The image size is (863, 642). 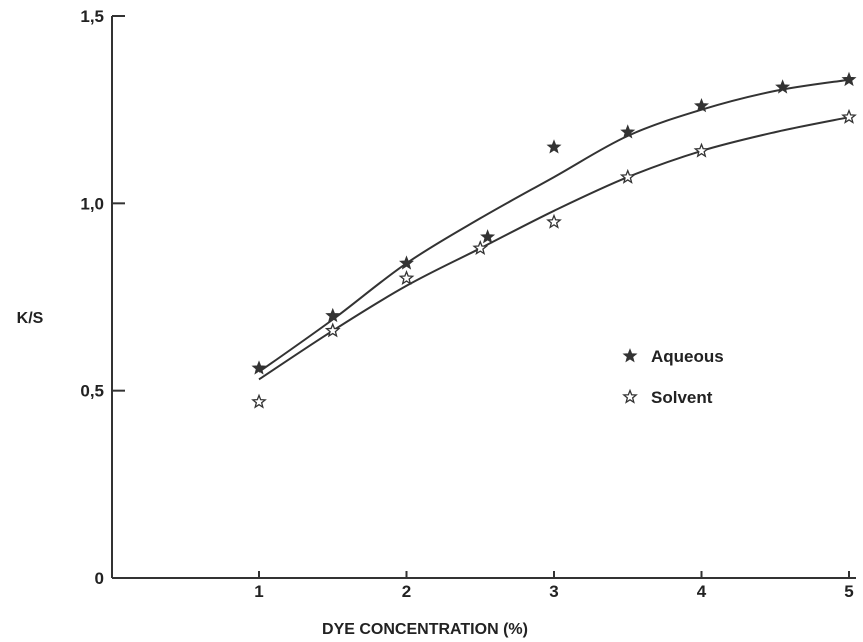 What do you see at coordinates (92, 203) in the screenshot?
I see `y-tick-label: 1,0` at bounding box center [92, 203].